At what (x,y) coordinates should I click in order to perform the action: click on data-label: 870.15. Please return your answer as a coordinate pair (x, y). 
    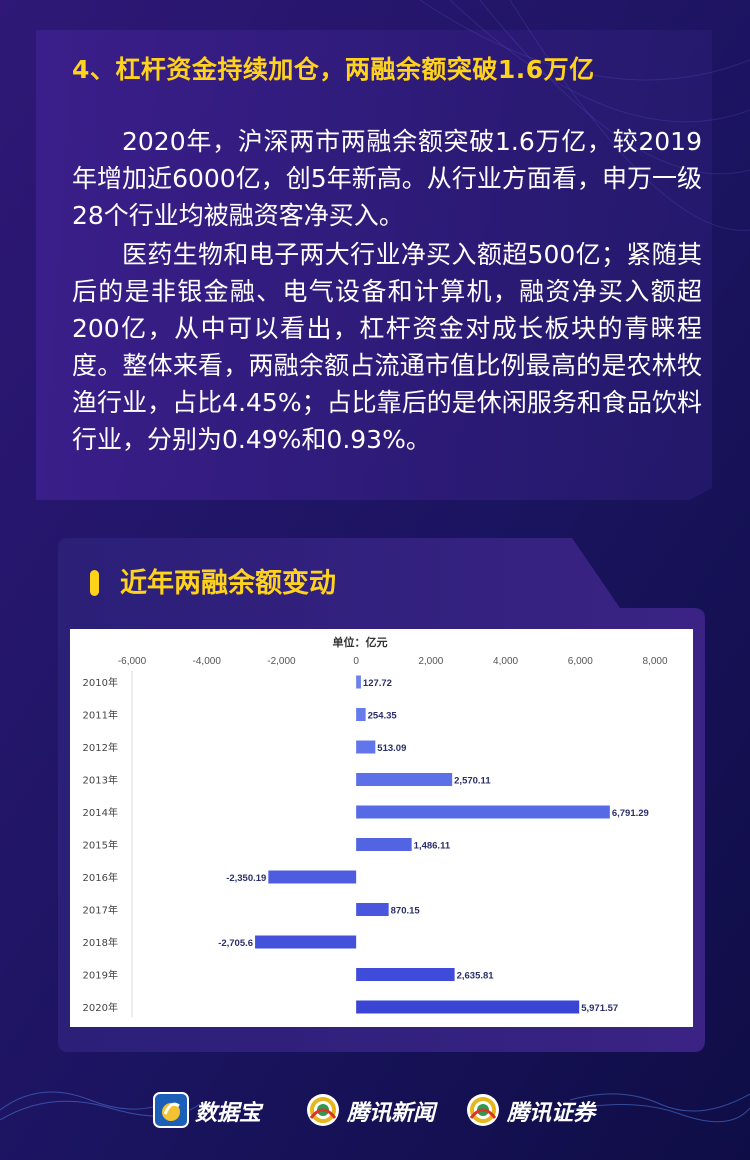
    Looking at the image, I should click on (406, 911).